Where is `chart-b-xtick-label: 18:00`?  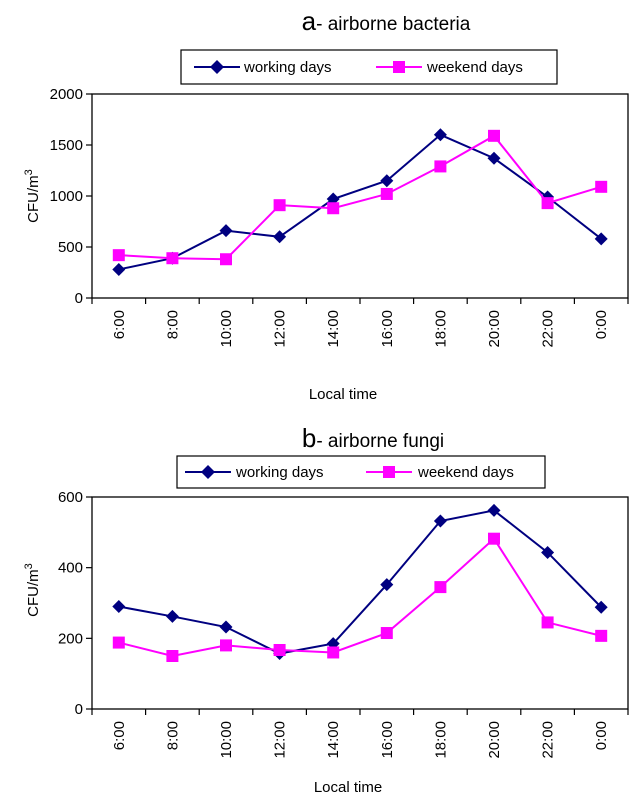
chart-b-xtick-label: 18:00 is located at coordinates (440, 740).